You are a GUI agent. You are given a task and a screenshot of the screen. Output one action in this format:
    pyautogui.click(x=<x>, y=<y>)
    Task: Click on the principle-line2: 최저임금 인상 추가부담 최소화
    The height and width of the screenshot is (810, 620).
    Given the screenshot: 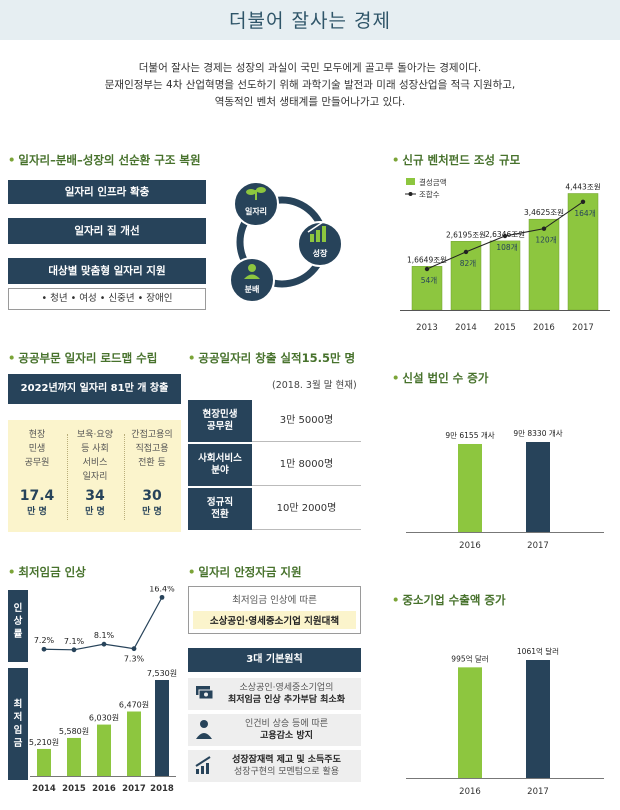 What is the action you would take?
    pyautogui.click(x=286, y=700)
    